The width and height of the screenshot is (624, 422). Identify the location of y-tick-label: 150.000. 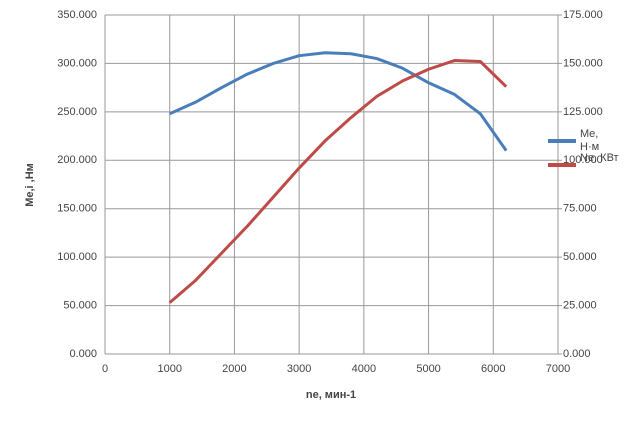
(77, 209).